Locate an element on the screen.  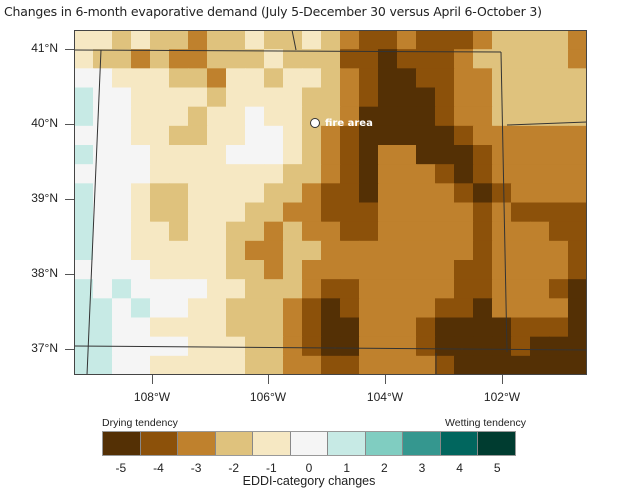
color-bar-tick-label: -1 is located at coordinates (271, 468).